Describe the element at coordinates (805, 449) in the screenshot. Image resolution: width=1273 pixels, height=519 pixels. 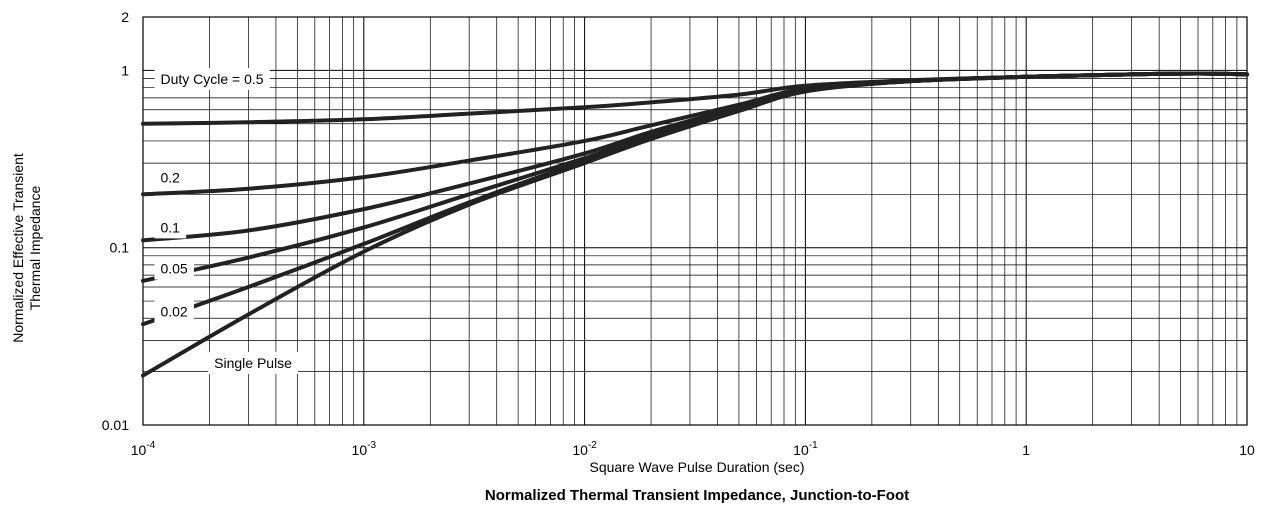
I see `x-tick-label: 10⁻¹` at that location.